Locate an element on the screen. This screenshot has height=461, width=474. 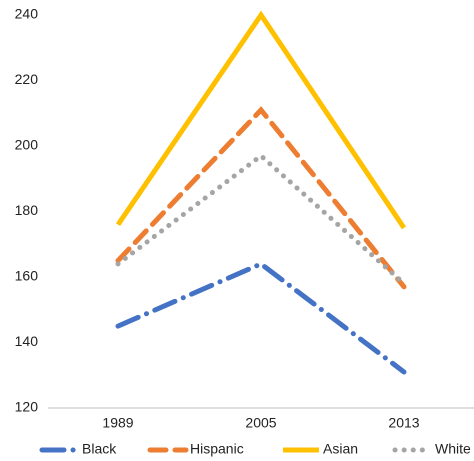
legend-label: Black is located at coordinates (99, 449).